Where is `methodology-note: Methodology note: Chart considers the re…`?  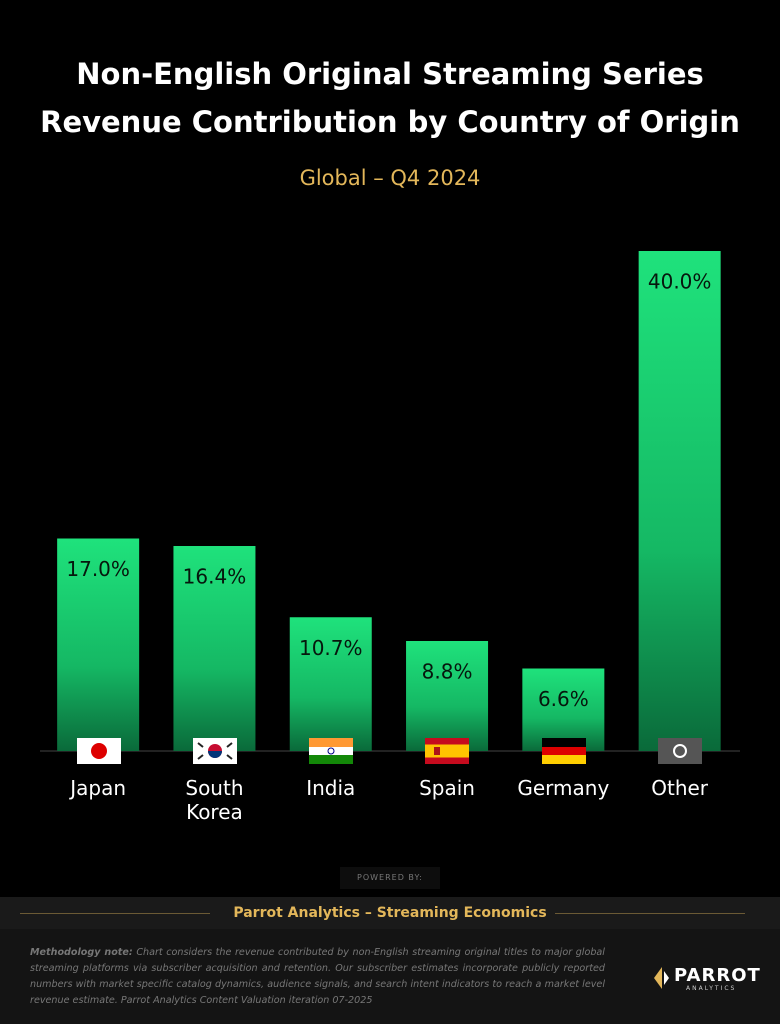 methodology-note: Methodology note: Chart considers the re… is located at coordinates (317, 977).